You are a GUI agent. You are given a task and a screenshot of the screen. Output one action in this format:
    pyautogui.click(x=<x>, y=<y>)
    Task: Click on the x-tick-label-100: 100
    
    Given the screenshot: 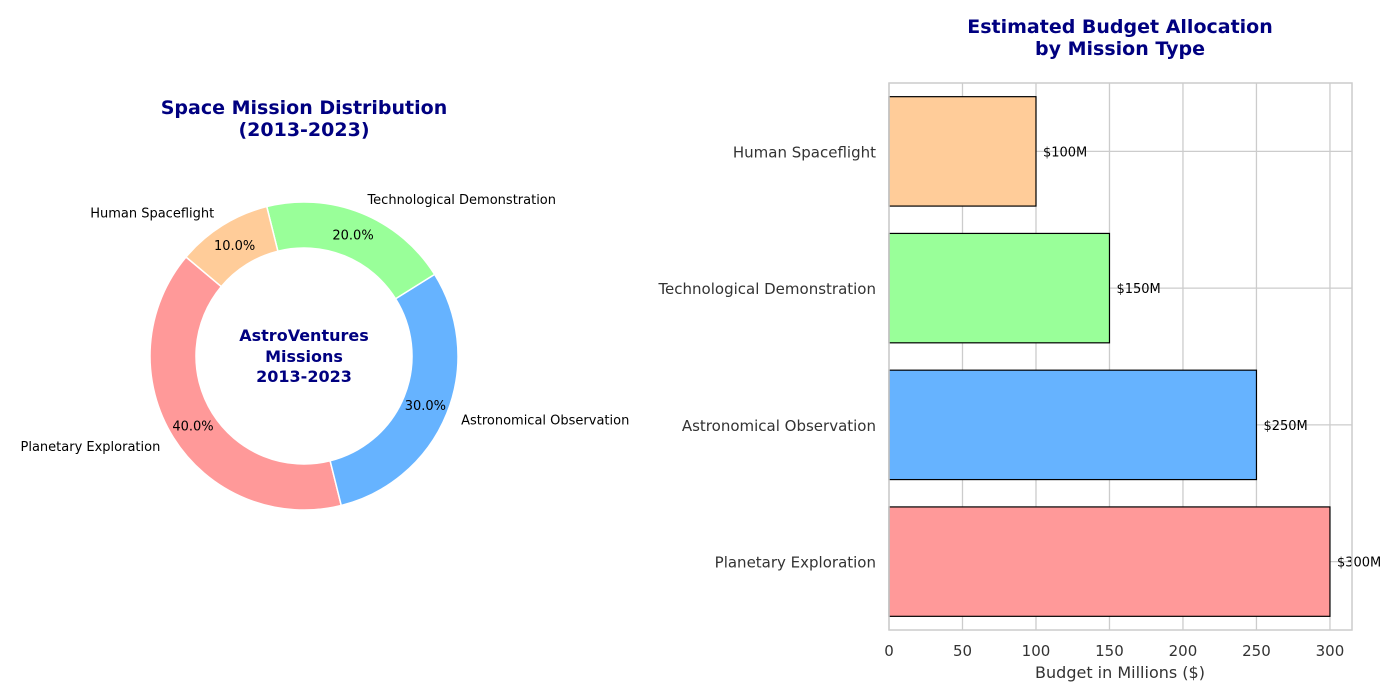 What is the action you would take?
    pyautogui.click(x=1036, y=651)
    